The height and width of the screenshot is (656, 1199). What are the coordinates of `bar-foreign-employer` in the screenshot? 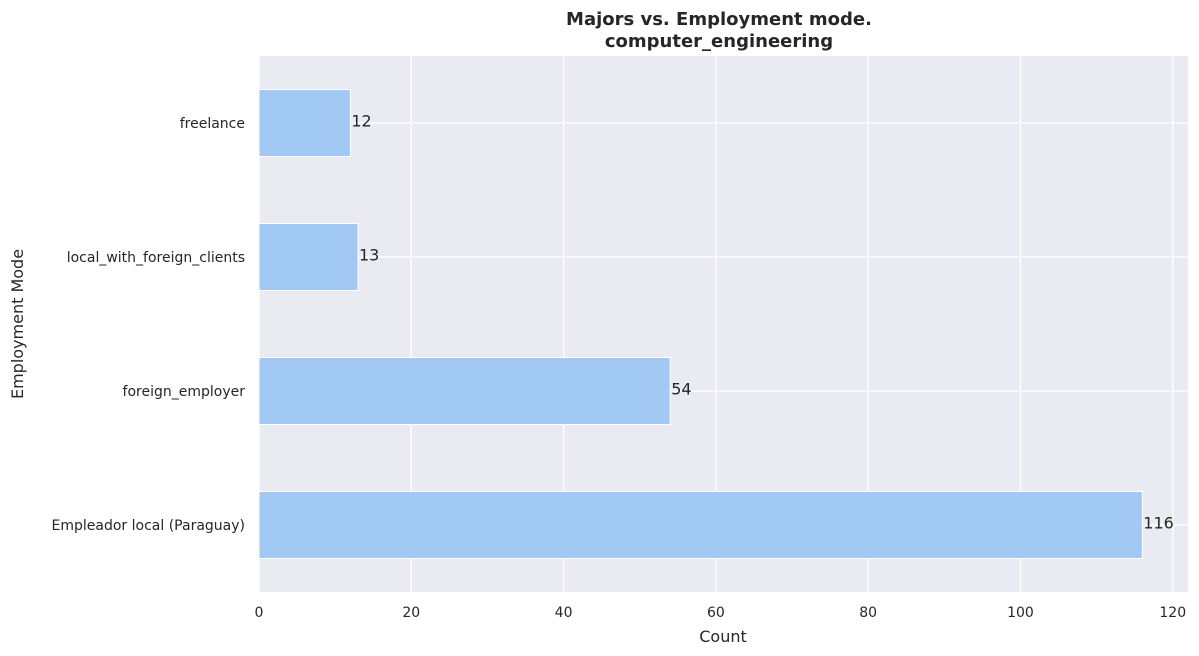 It's located at (464, 391).